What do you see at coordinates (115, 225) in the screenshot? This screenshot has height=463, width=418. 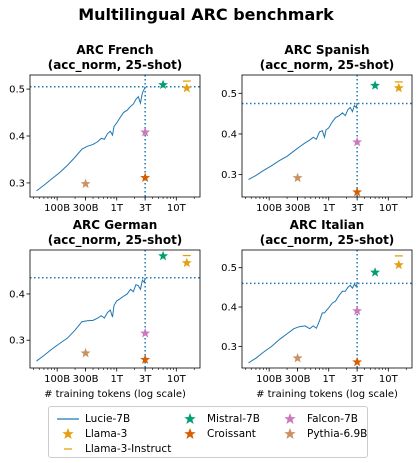 I see `chart-title: ARC German` at bounding box center [115, 225].